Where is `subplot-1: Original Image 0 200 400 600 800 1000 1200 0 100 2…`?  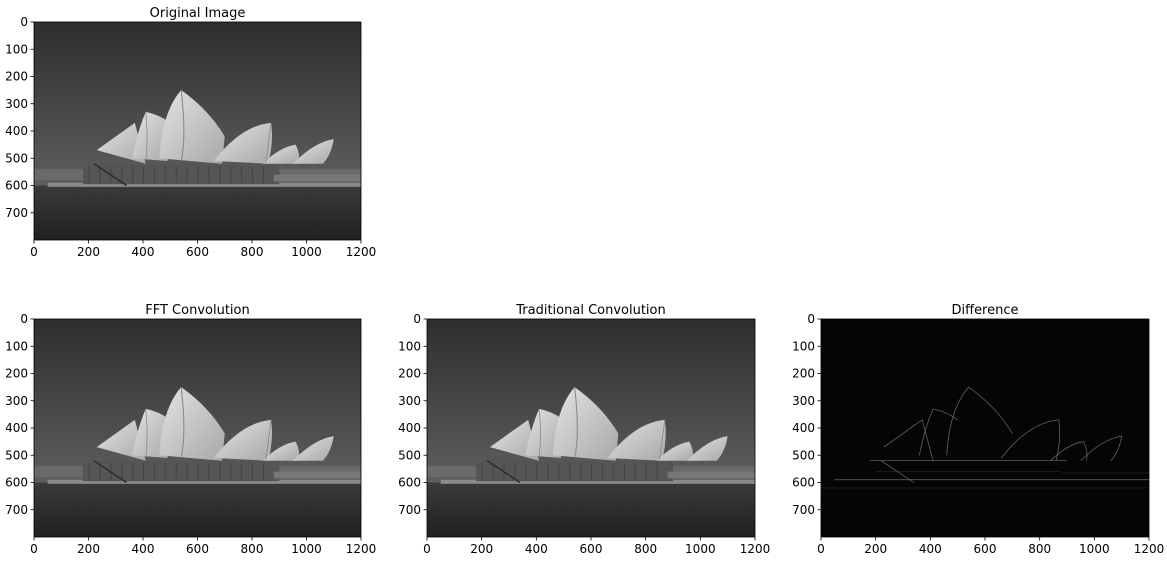
subplot-1: Original Image 0 200 400 600 800 1000 1200 0 100 2… is located at coordinates (190, 132).